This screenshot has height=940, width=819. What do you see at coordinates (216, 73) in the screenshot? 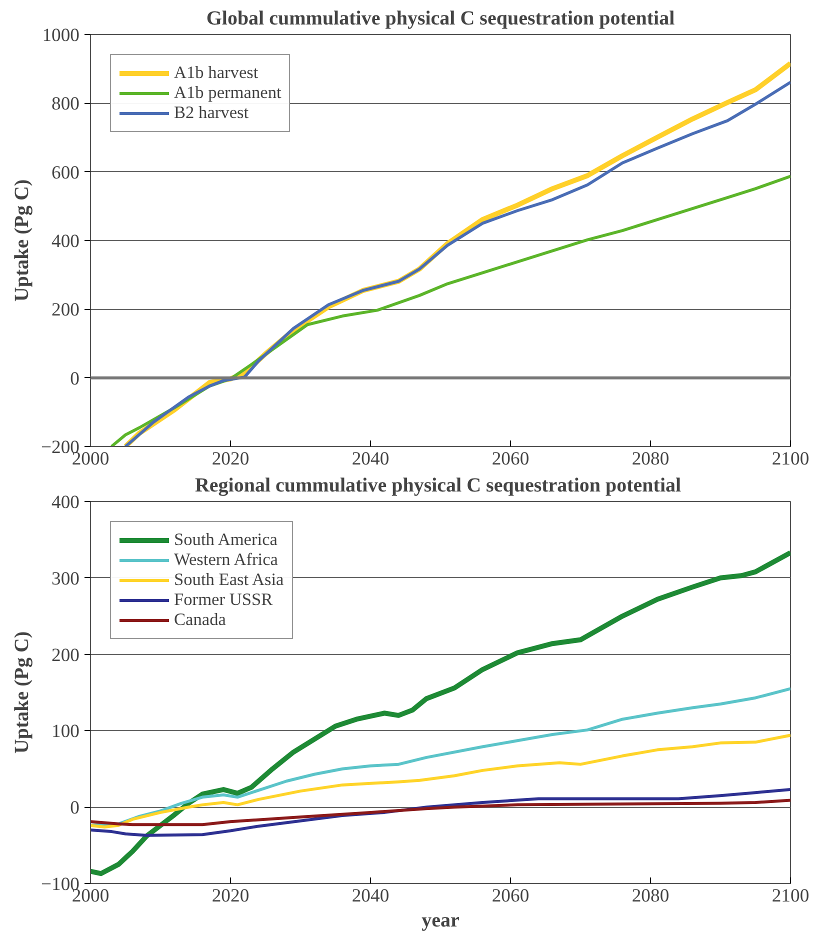
I see `legend-label: A1b harvest` at bounding box center [216, 73].